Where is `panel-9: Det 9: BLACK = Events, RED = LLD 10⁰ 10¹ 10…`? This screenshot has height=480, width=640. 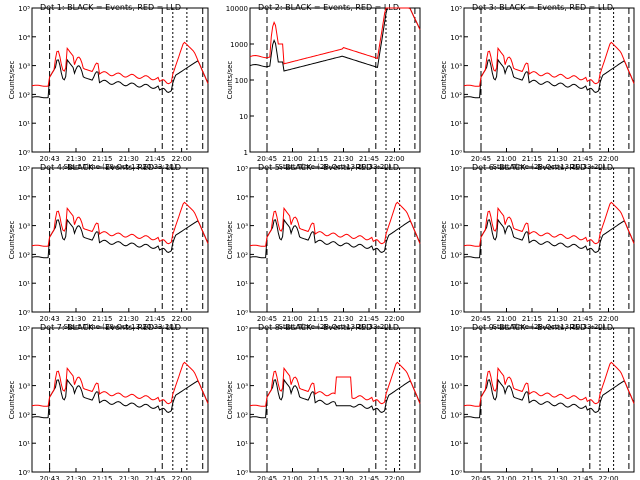 panel-9: Det 9: BLACK = Events, RED = LLD 10⁰ 10¹ 10… is located at coordinates (537, 401).